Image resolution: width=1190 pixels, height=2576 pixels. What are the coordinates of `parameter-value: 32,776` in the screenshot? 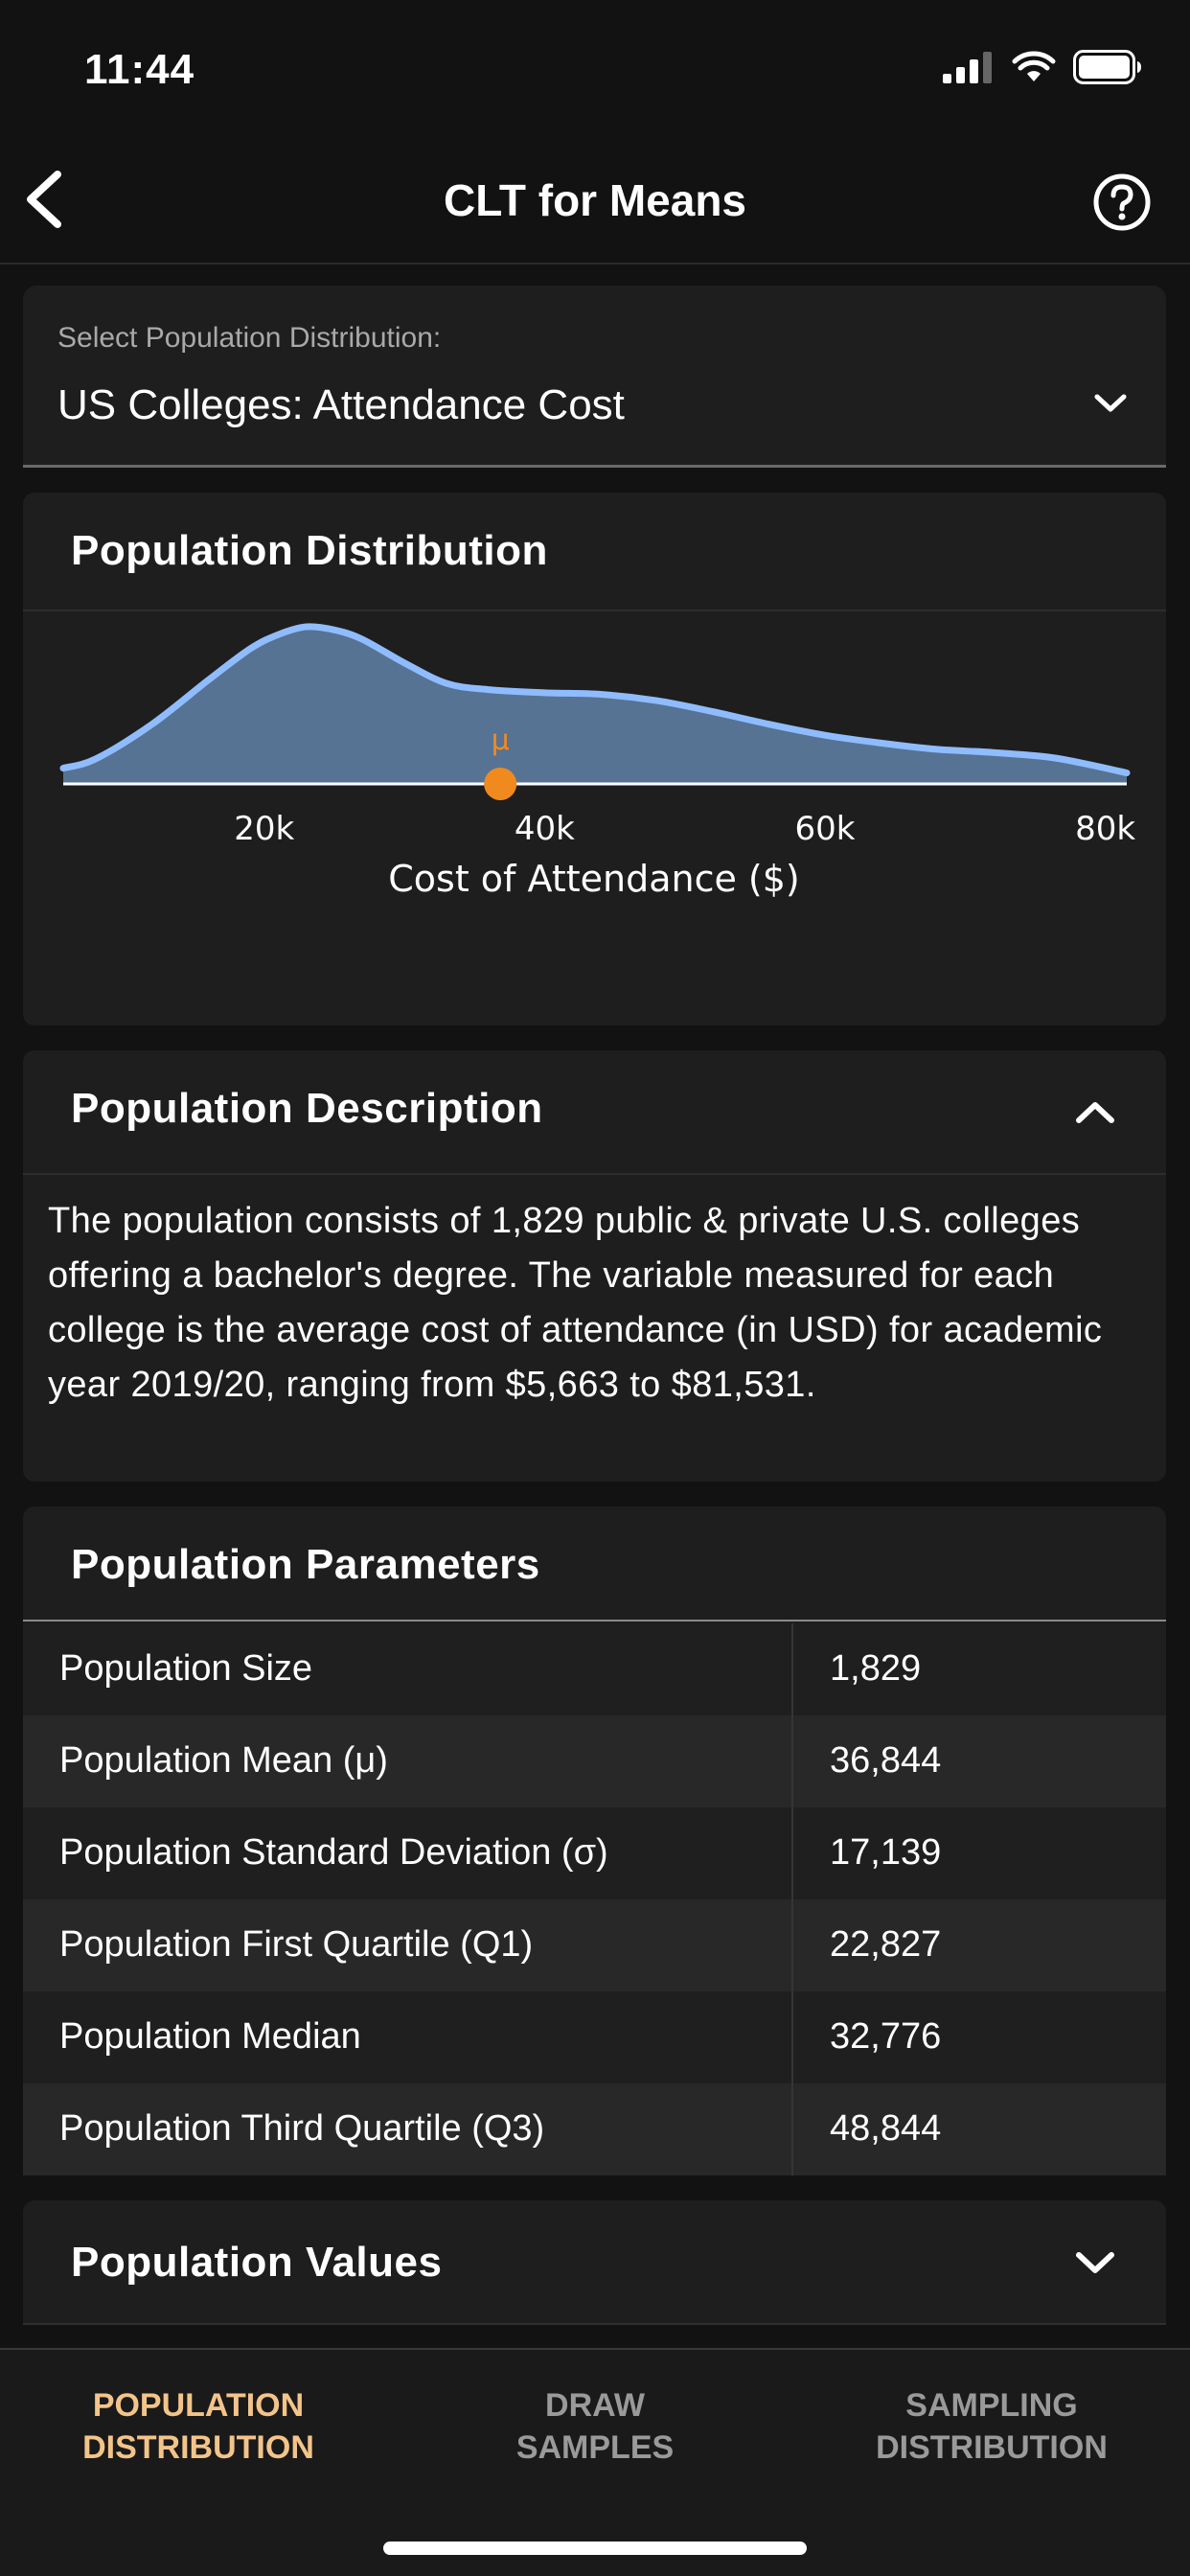 It's located at (886, 2036).